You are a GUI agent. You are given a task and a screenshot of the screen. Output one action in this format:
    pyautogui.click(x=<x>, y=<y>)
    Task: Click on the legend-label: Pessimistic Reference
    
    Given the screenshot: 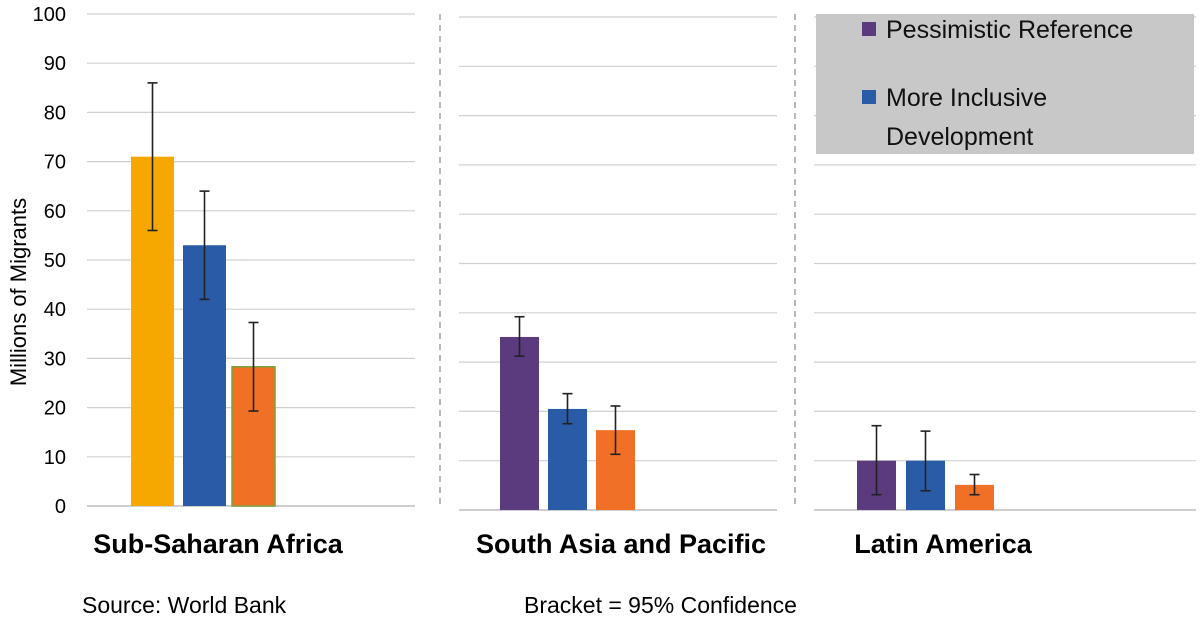 What is the action you would take?
    pyautogui.click(x=1009, y=30)
    